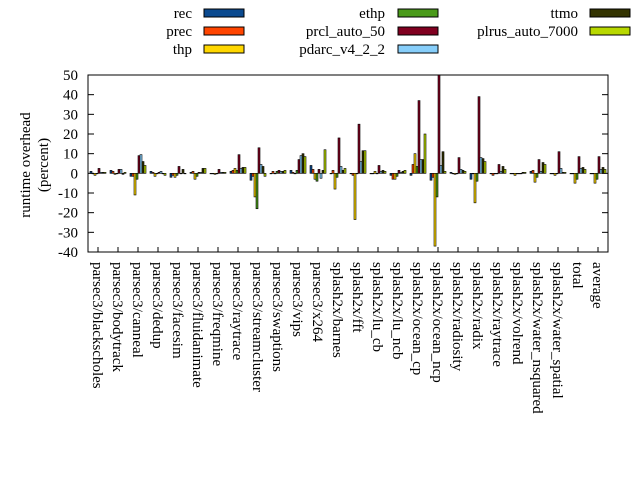  I want to click on x-tick-label: splash2x/radix, so click(477, 306).